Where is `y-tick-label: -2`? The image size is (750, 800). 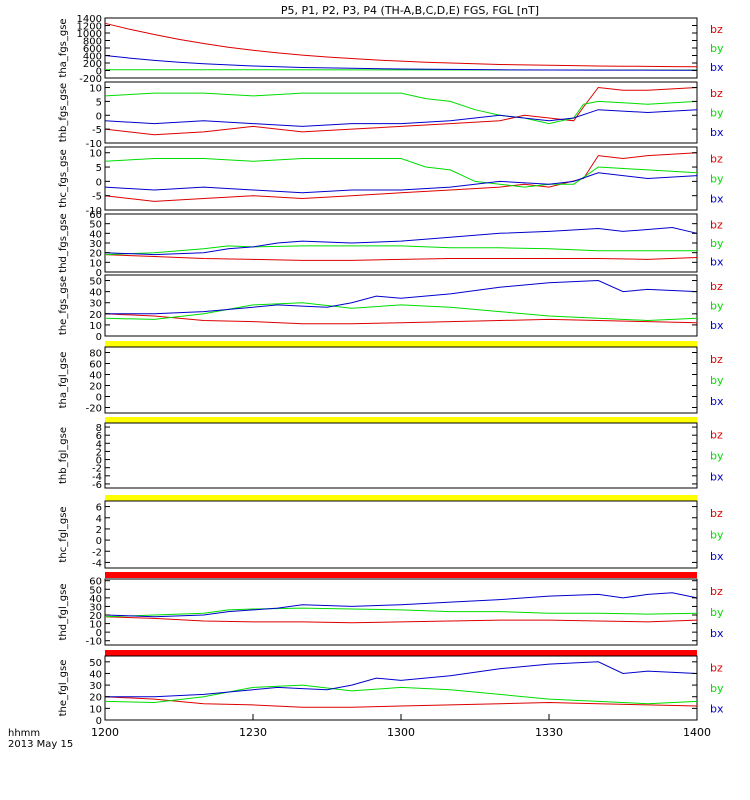 y-tick-label: -2 is located at coordinates (97, 469).